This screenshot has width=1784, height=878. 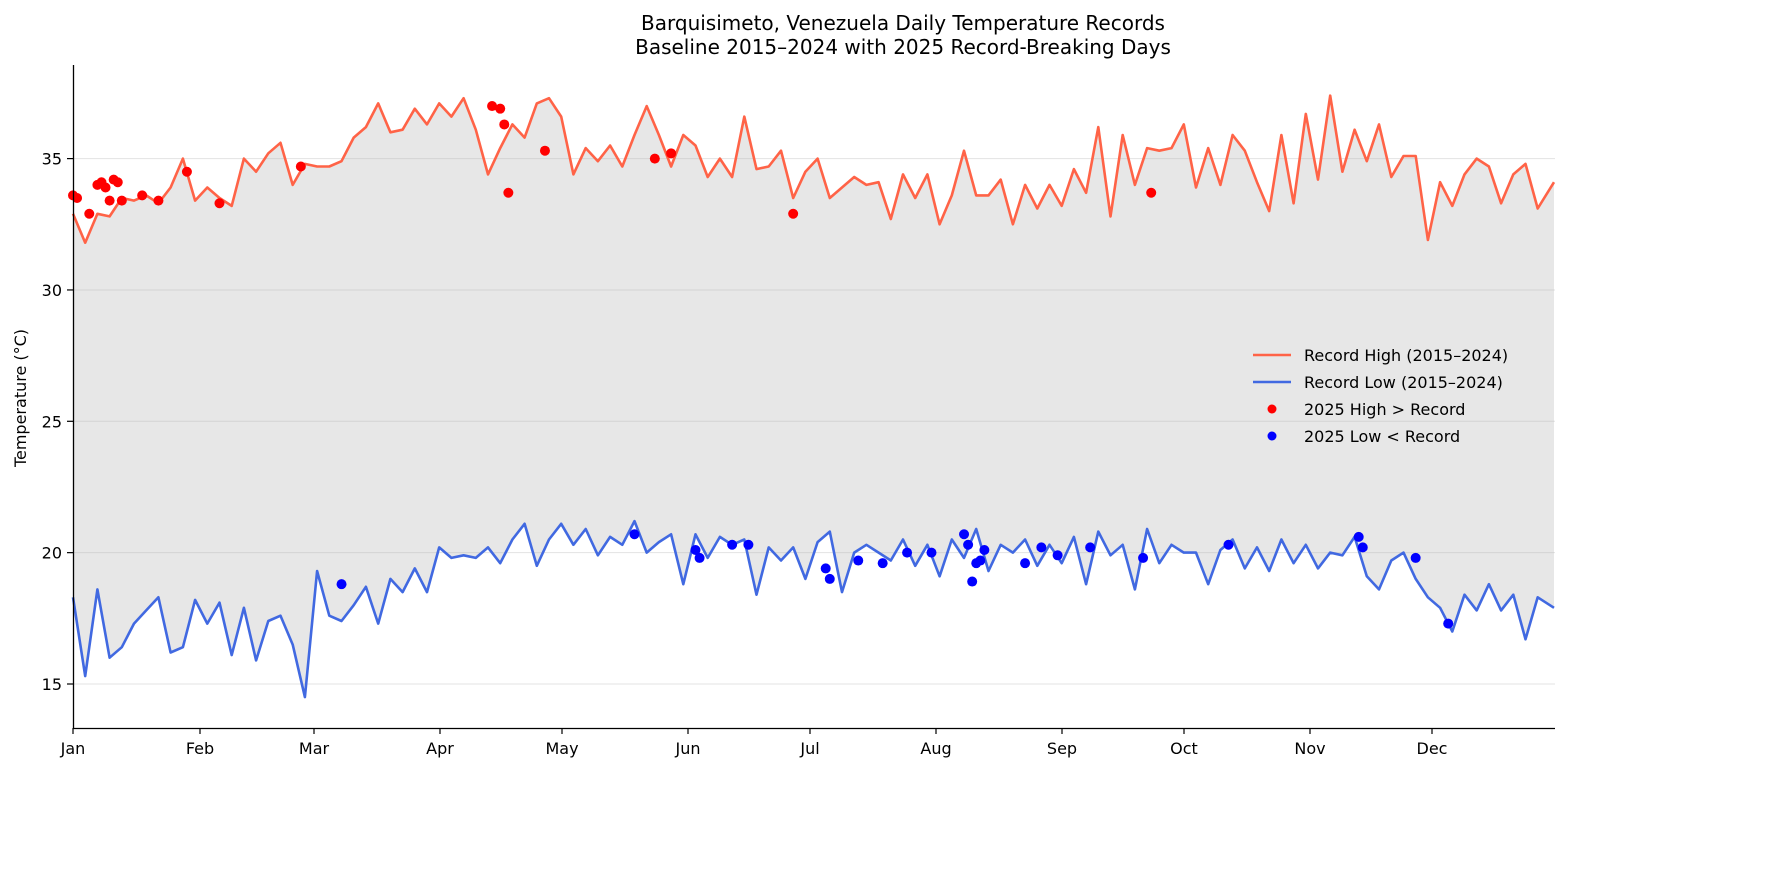 I want to click on legend-item-2025-low: 2025 Low < Record, so click(x=1363, y=436).